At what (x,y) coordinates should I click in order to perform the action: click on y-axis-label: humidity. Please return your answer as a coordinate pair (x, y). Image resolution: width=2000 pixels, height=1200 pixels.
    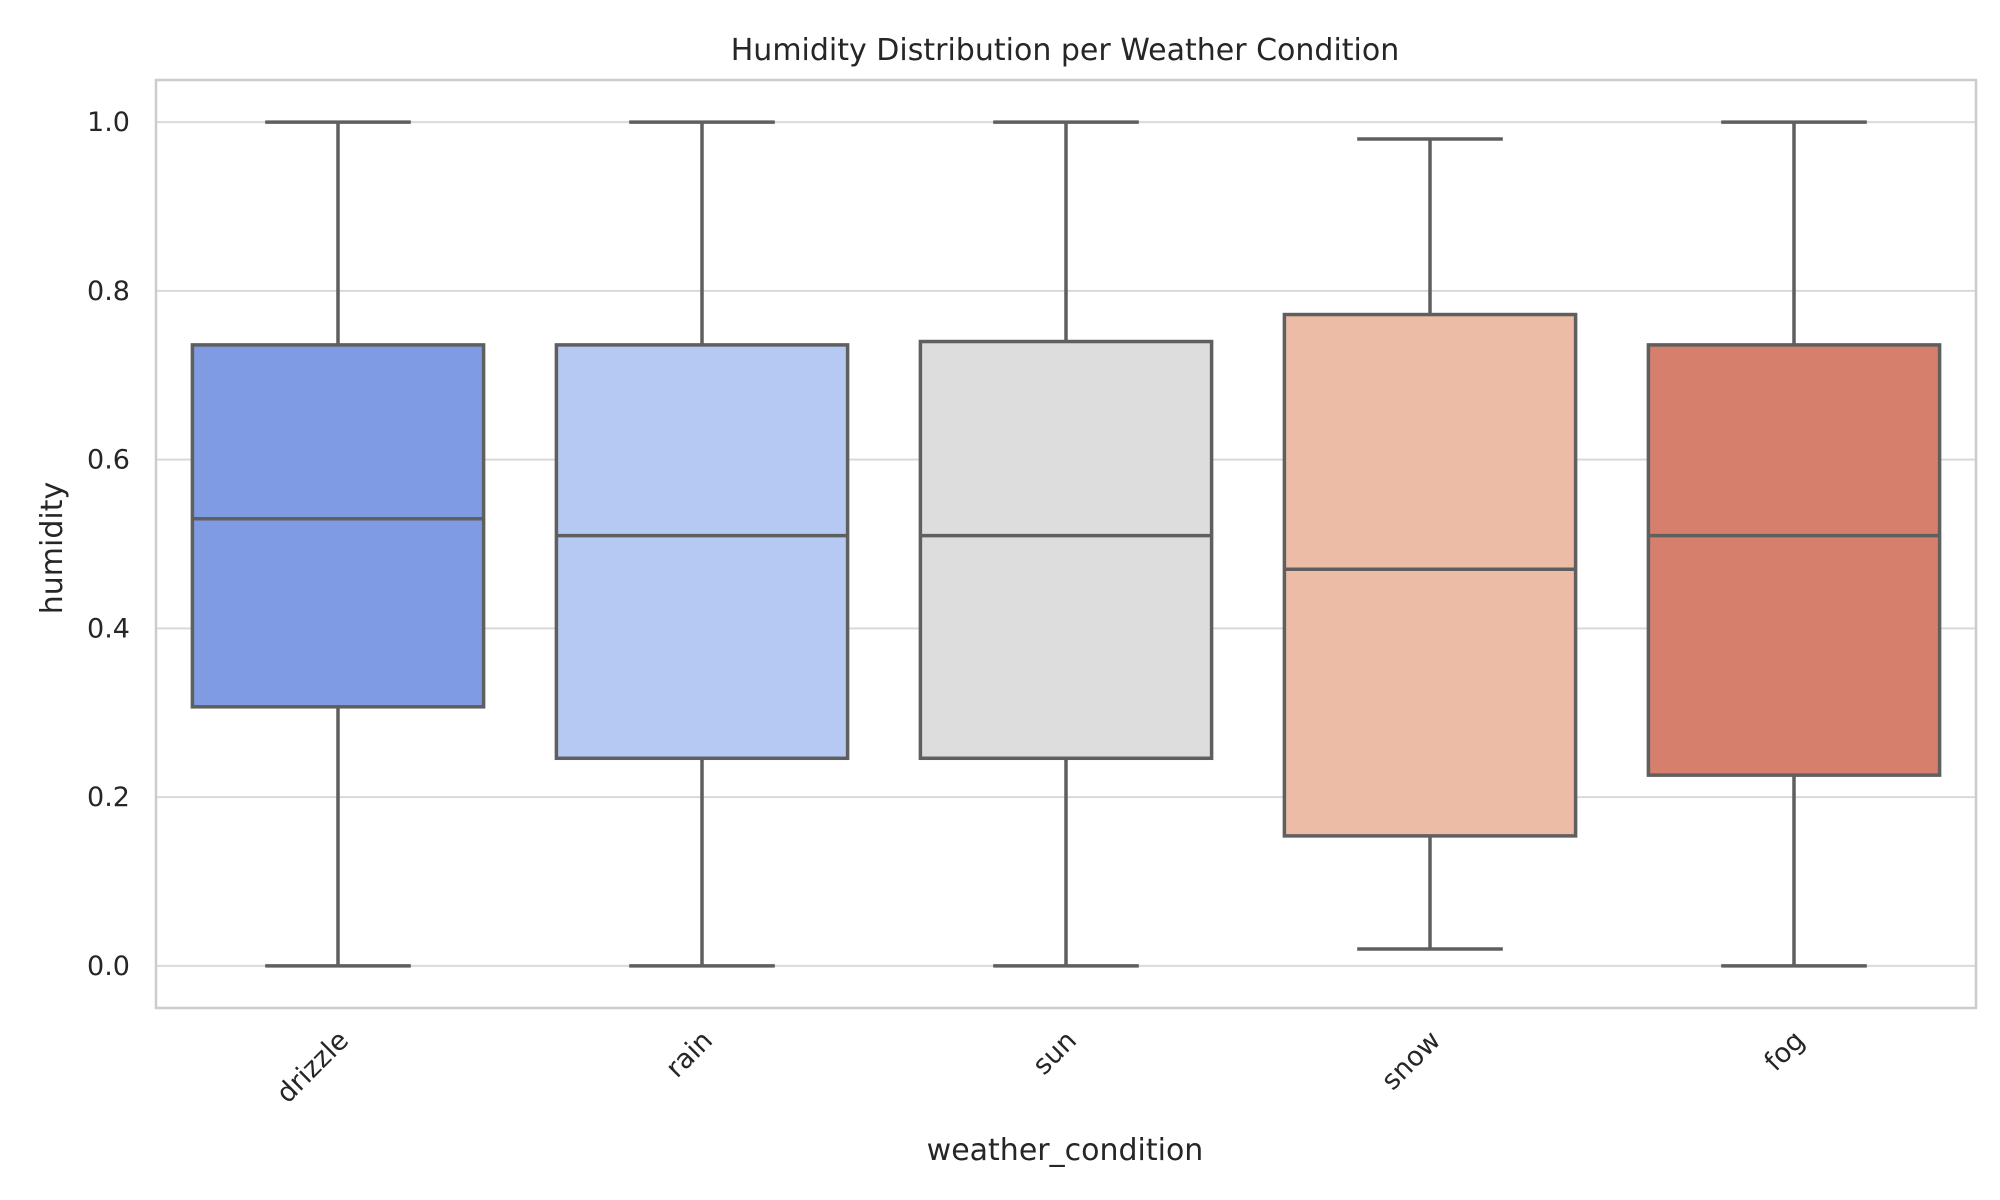
    Looking at the image, I should click on (52, 548).